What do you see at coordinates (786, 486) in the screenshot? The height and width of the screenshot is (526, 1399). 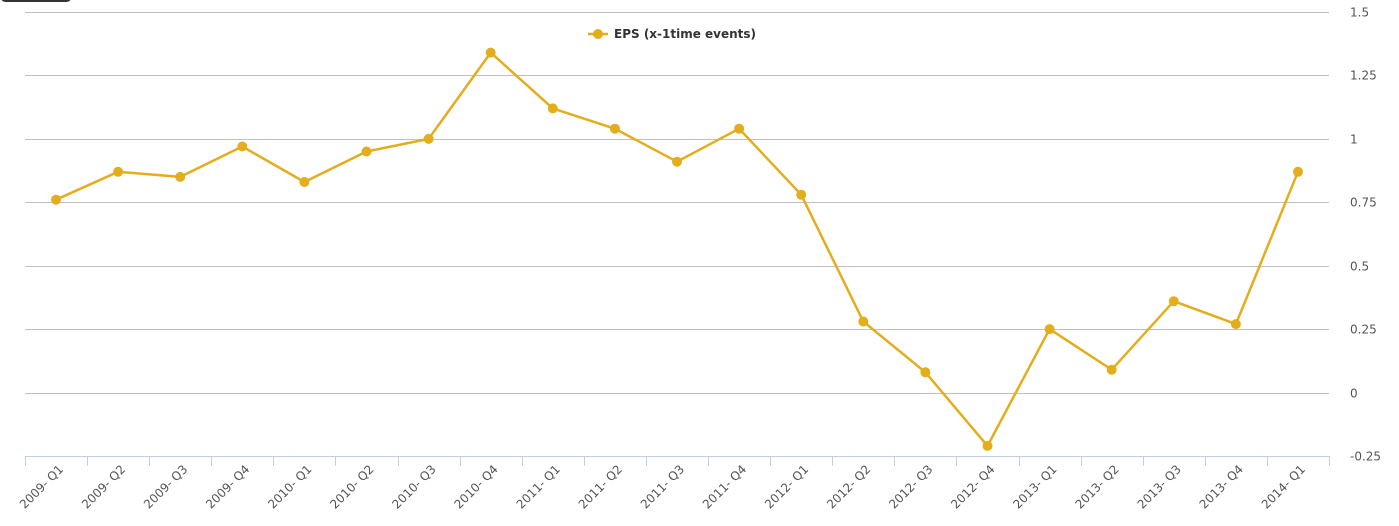 I see `x-tick-label: 2012- Q1` at bounding box center [786, 486].